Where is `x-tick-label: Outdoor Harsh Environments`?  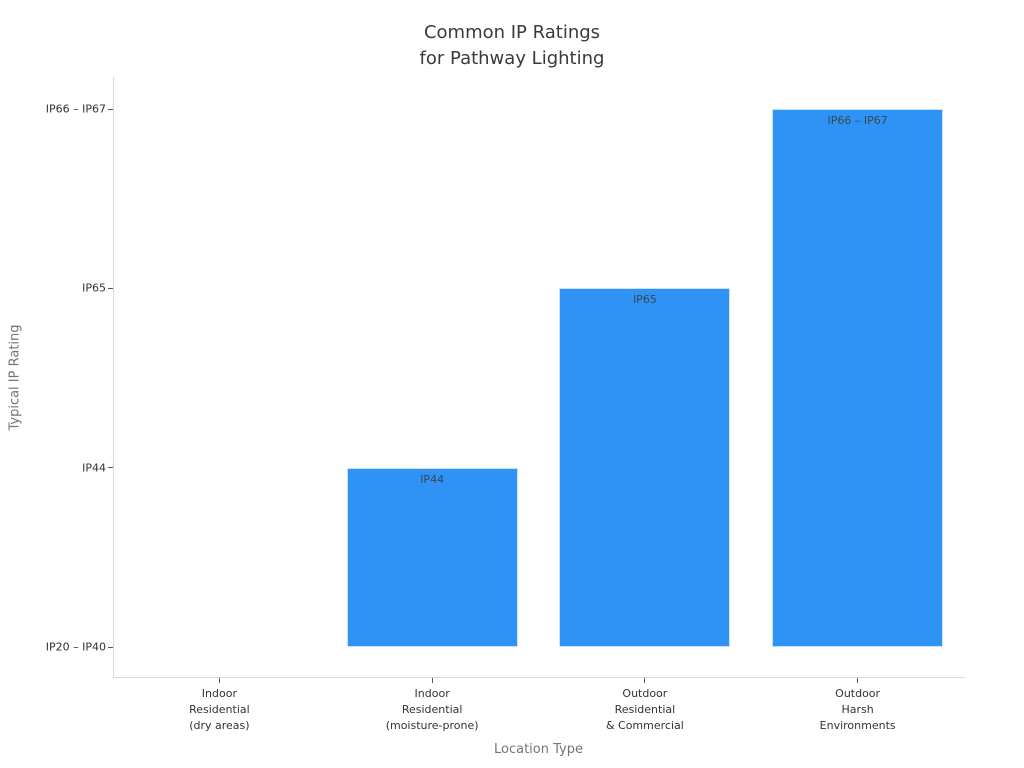 x-tick-label: Outdoor Harsh Environments is located at coordinates (857, 709).